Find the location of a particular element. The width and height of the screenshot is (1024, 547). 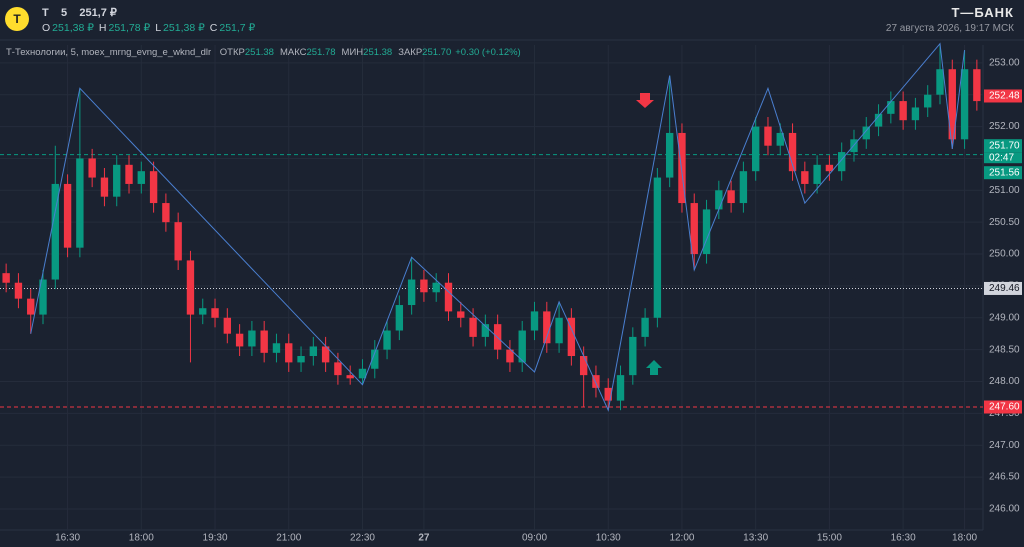

x-tick-label: 10:30 is located at coordinates (608, 538).